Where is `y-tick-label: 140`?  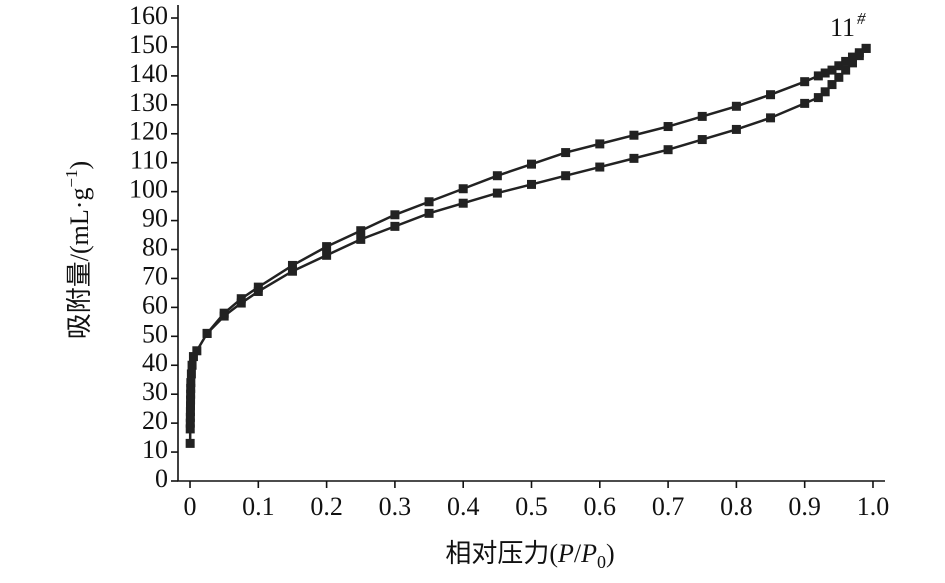
y-tick-label: 140 is located at coordinates (148, 73).